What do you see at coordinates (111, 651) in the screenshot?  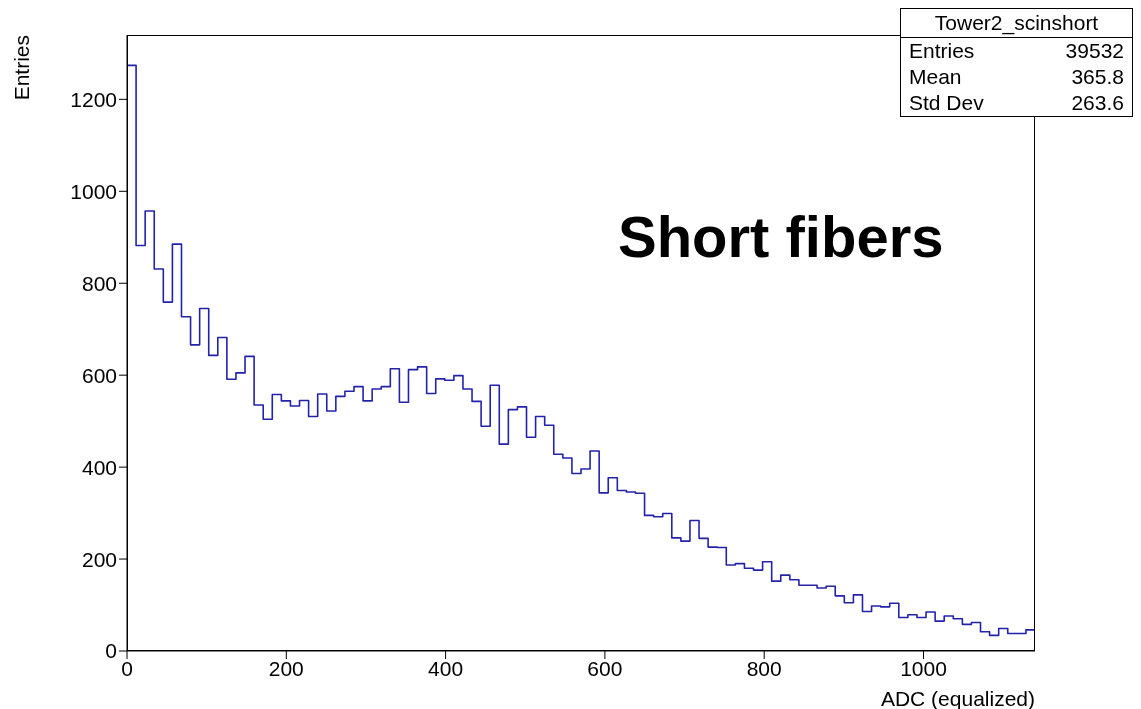 I see `y-tick-label: 0` at bounding box center [111, 651].